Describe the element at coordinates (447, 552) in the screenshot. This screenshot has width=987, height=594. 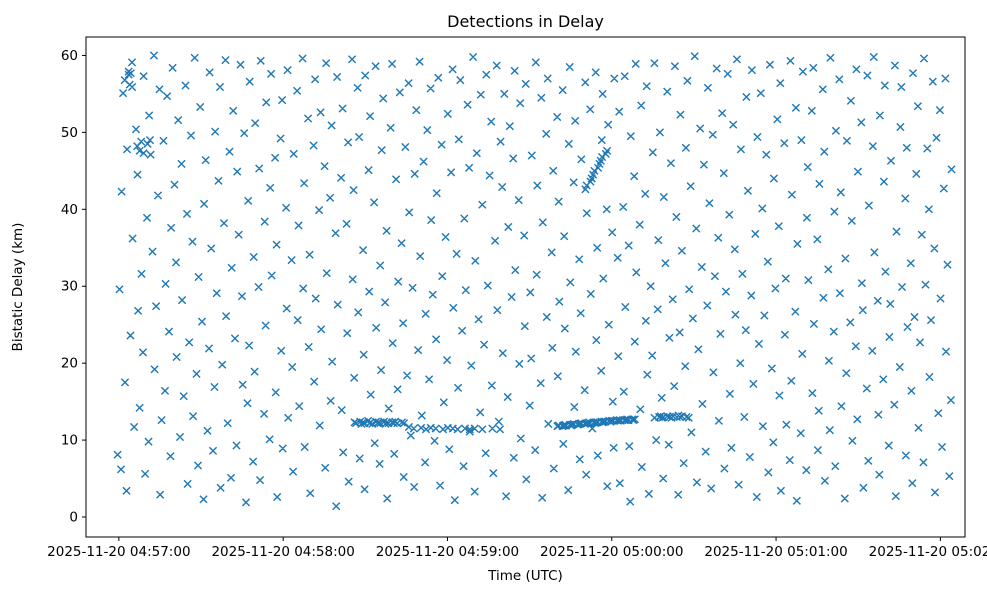
I see `x-tick-label: 2025-11-20 04:59:00` at that location.